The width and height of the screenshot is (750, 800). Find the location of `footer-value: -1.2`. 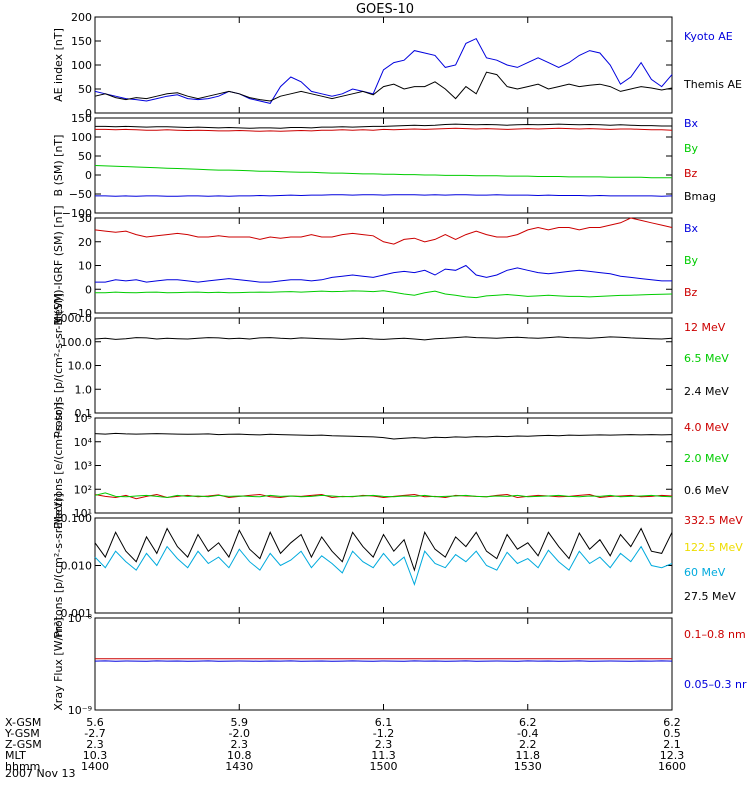

footer-value: -1.2 is located at coordinates (383, 733).